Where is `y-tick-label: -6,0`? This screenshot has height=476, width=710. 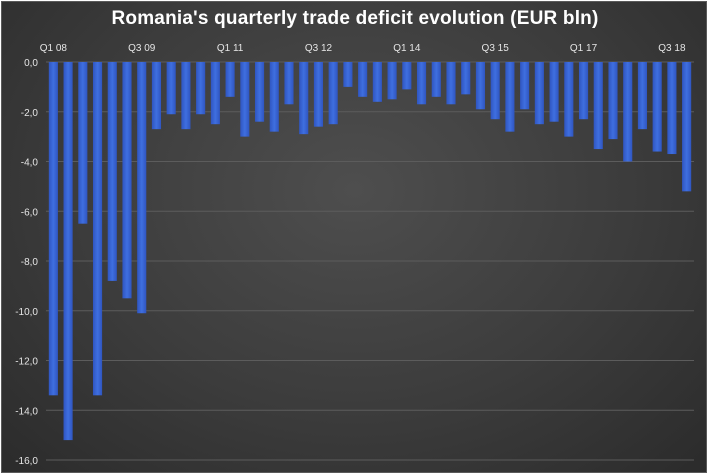 y-tick-label: -6,0 is located at coordinates (30, 212).